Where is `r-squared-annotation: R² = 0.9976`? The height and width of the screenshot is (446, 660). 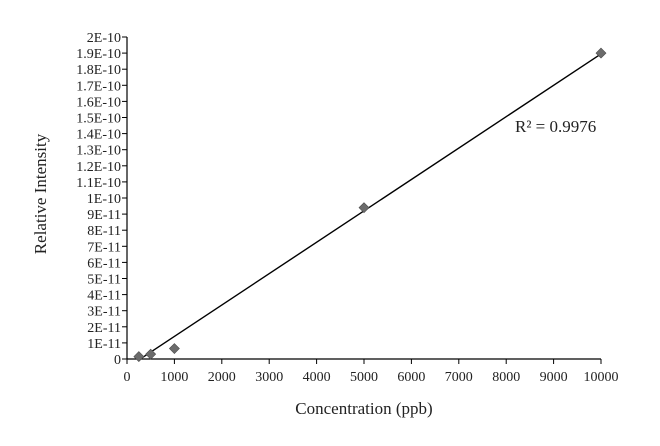
r-squared-annotation: R² = 0.9976 is located at coordinates (555, 126).